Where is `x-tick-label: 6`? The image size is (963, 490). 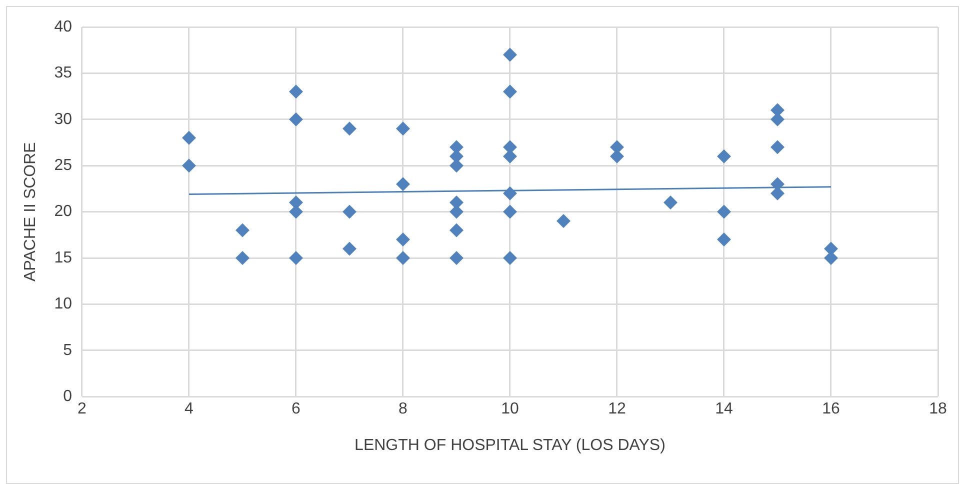 x-tick-label: 6 is located at coordinates (296, 409).